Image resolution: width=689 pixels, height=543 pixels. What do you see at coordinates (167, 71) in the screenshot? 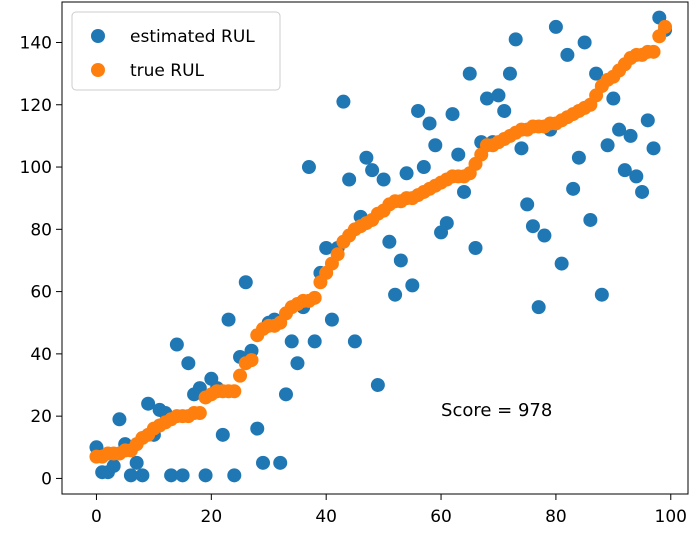
I see `legend-label-true-rul: true RUL` at bounding box center [167, 71].